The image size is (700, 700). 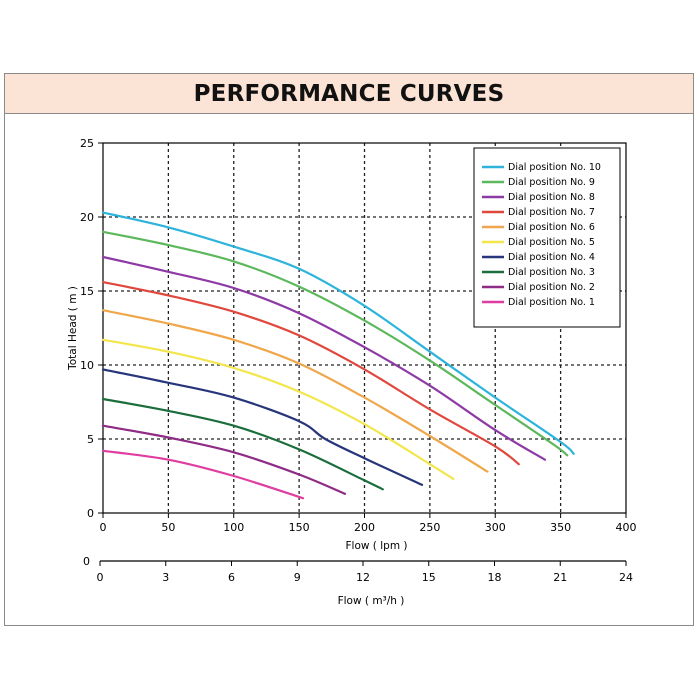 What do you see at coordinates (87, 291) in the screenshot?
I see `y-tick-label: 15` at bounding box center [87, 291].